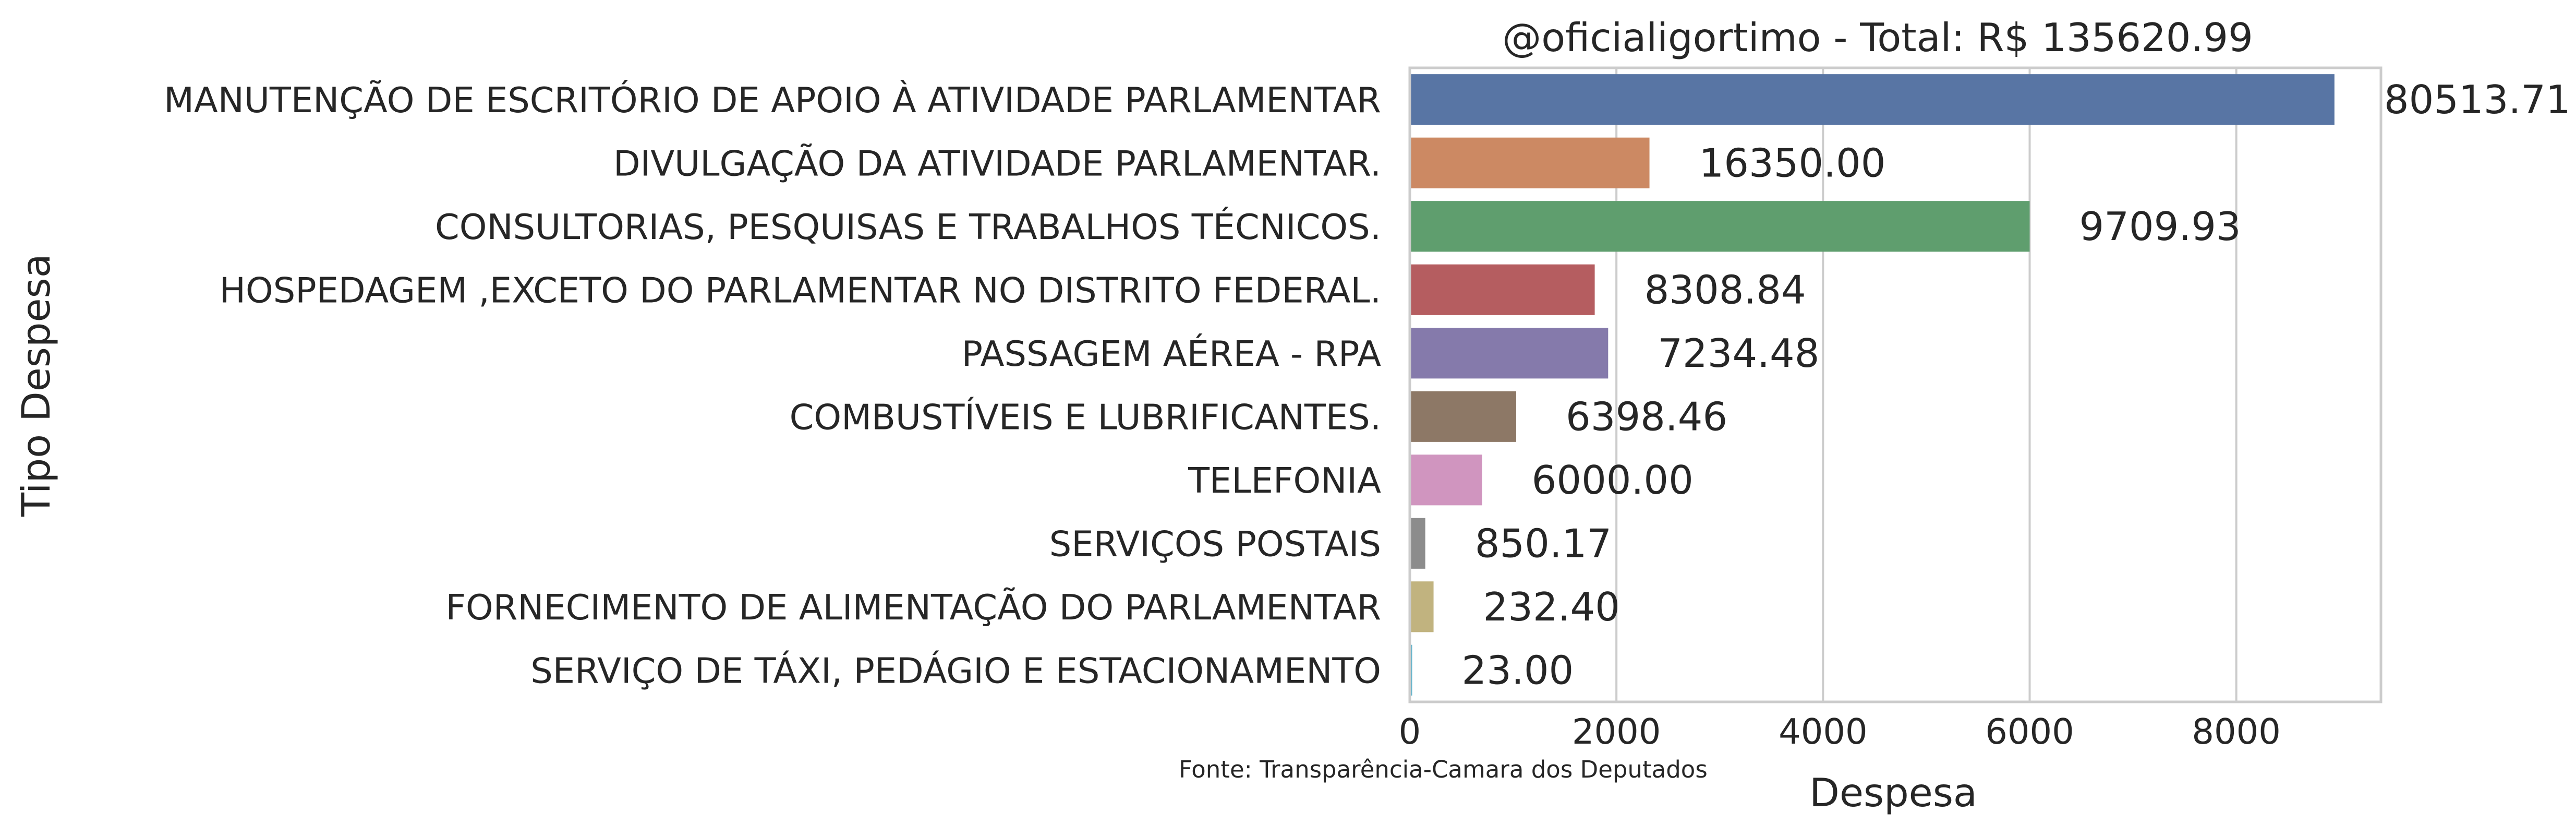  I want to click on category-label: COMBUSTÍVEIS E LUBRIFICANTES., so click(1085, 417).